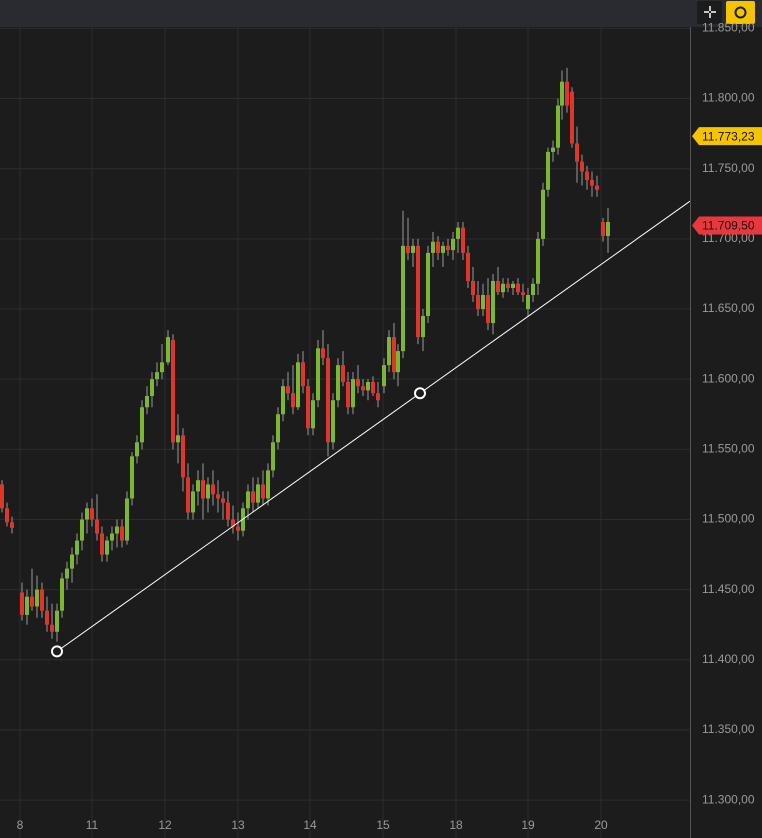  Describe the element at coordinates (728, 168) in the screenshot. I see `y-tick-label: 11.750,00` at that location.